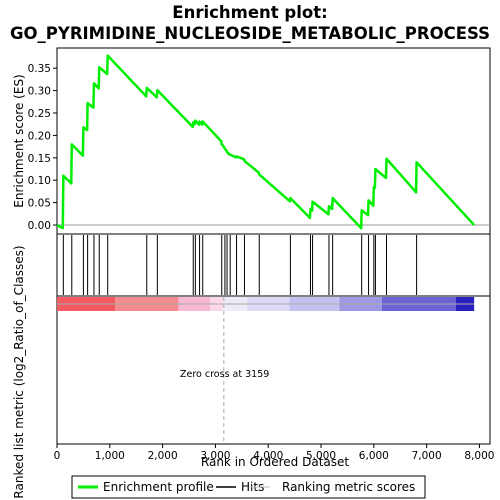  I want to click on x-tick-label: 8,000, so click(479, 456).